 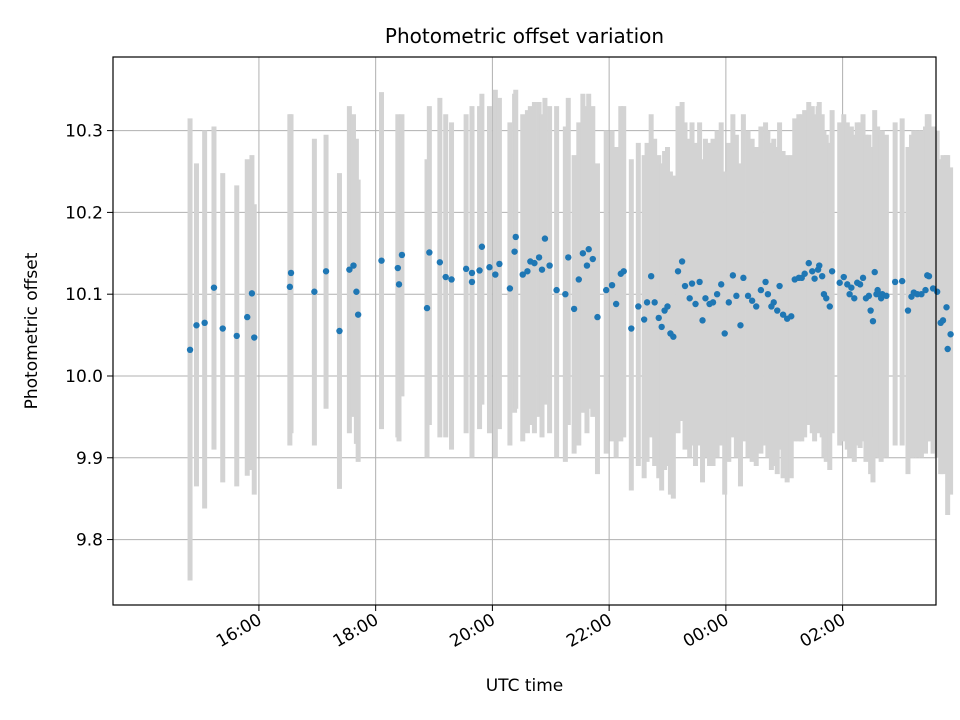 What do you see at coordinates (524, 36) in the screenshot?
I see `chart-title: Photometric offset variation` at bounding box center [524, 36].